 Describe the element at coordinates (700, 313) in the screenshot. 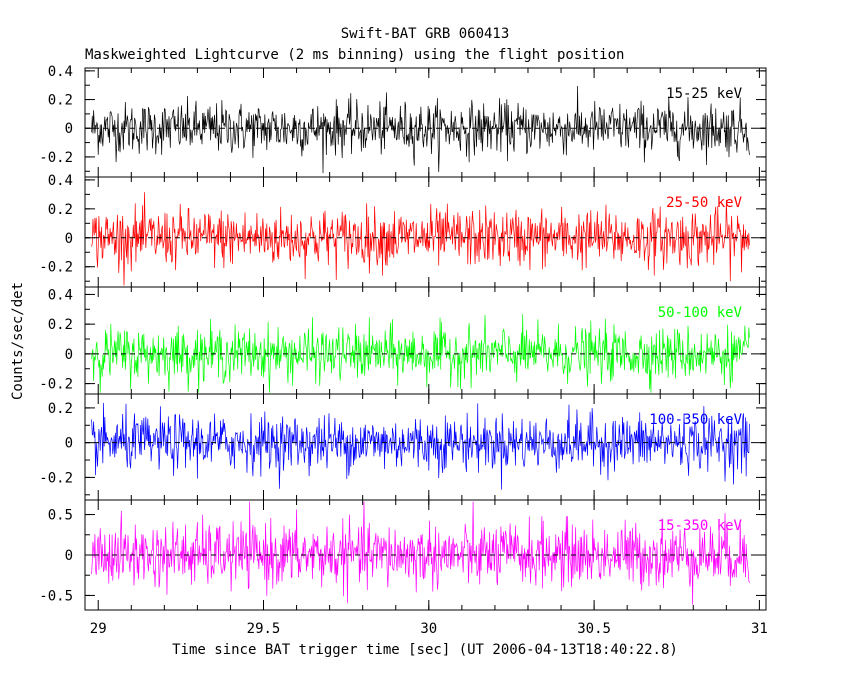

I see `panel-label: 50-100 keV` at that location.